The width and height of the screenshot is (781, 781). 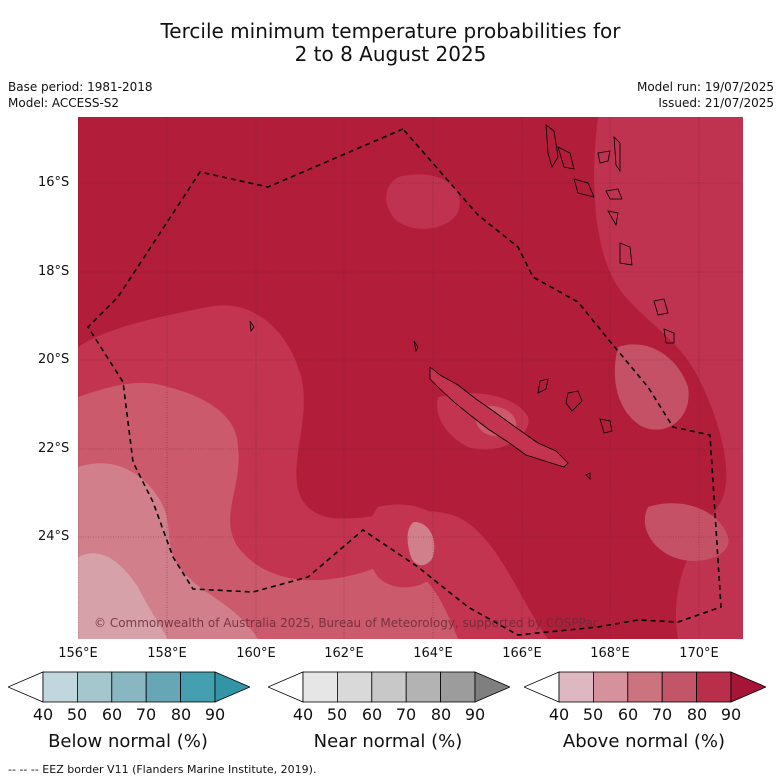 What do you see at coordinates (167, 653) in the screenshot?
I see `lon-label-158e: 158°E` at bounding box center [167, 653].